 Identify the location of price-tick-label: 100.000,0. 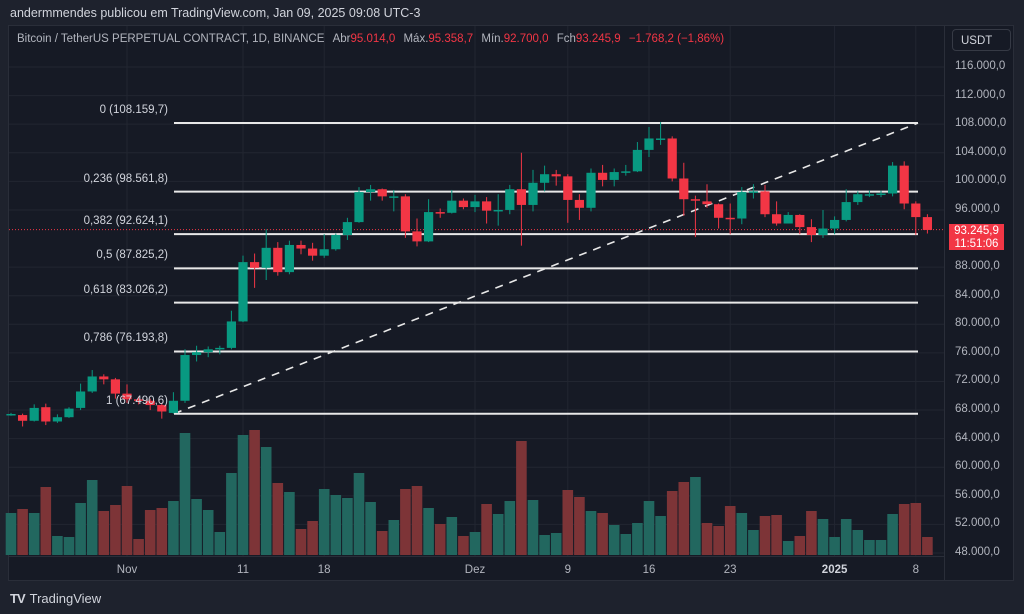
(981, 180).